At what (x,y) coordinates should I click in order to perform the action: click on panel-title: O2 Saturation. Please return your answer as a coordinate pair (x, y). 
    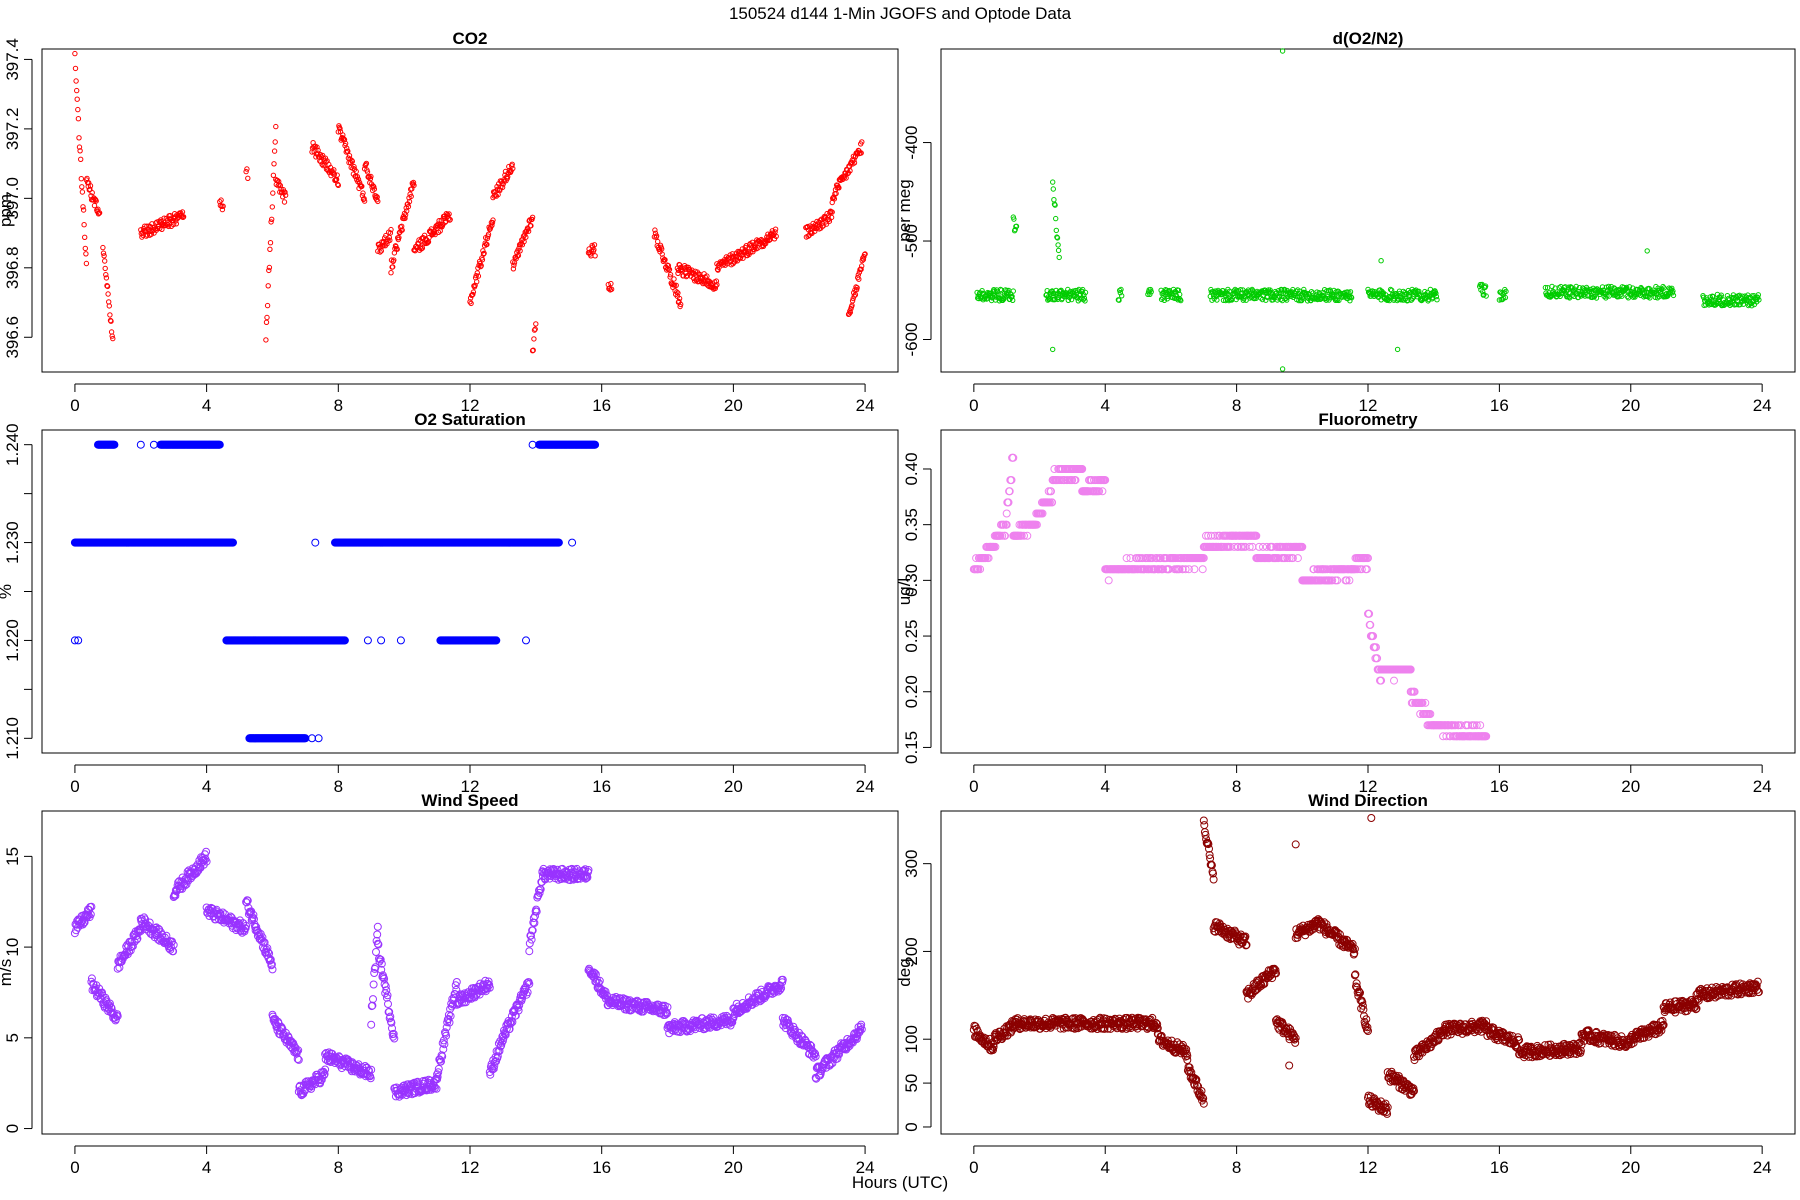
    Looking at the image, I should click on (469, 419).